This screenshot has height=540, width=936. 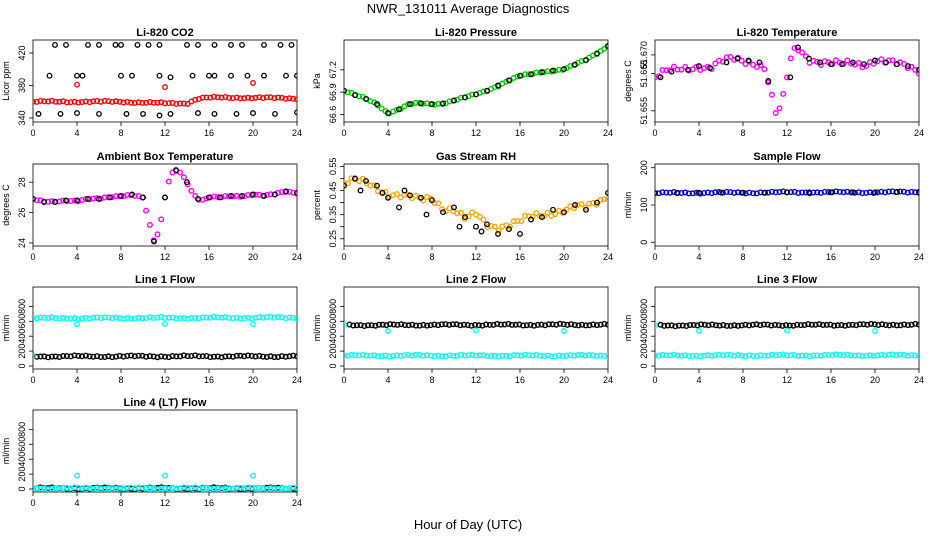 I want to click on y-tick-label-pressure: 67.2, so click(x=333, y=70).